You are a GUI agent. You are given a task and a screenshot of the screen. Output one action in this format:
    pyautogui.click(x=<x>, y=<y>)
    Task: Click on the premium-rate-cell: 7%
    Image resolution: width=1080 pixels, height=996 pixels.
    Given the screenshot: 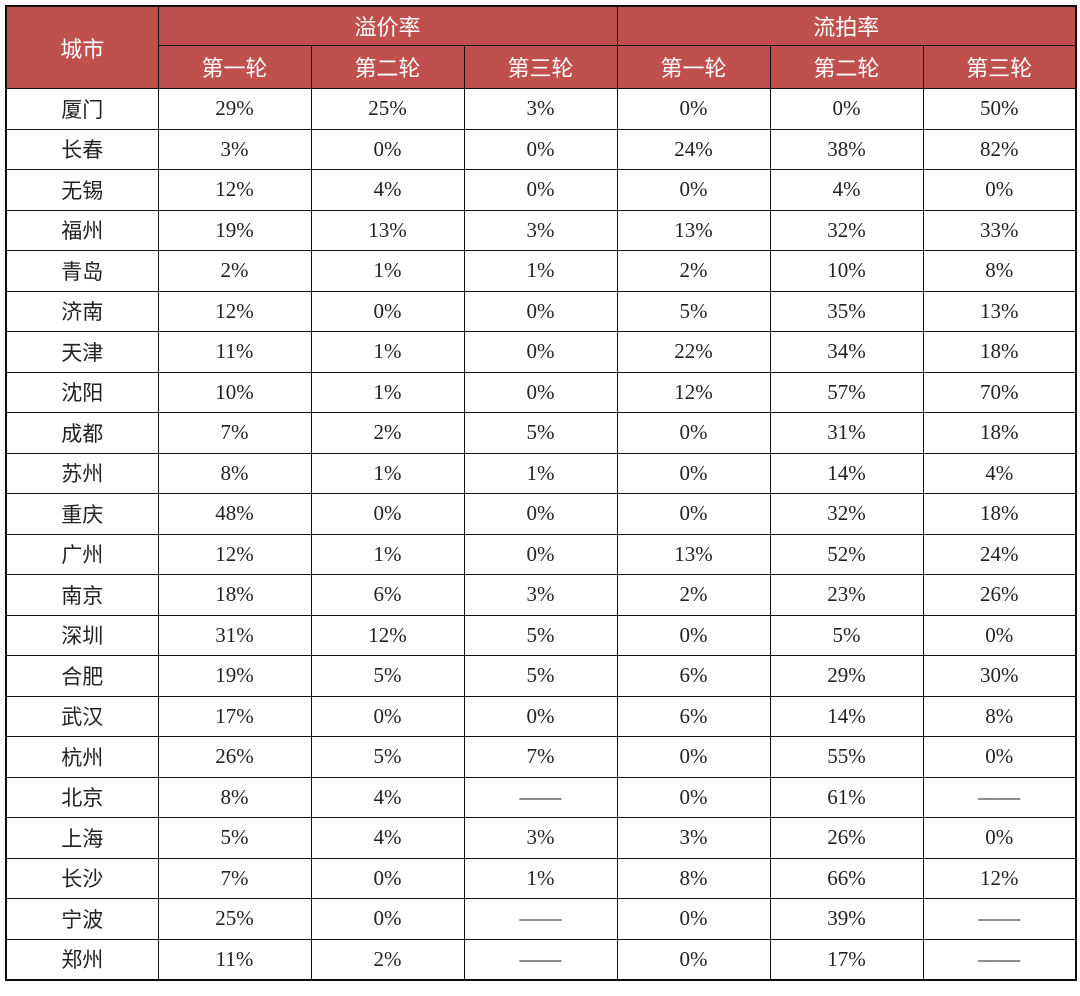 What is the action you would take?
    pyautogui.click(x=540, y=757)
    